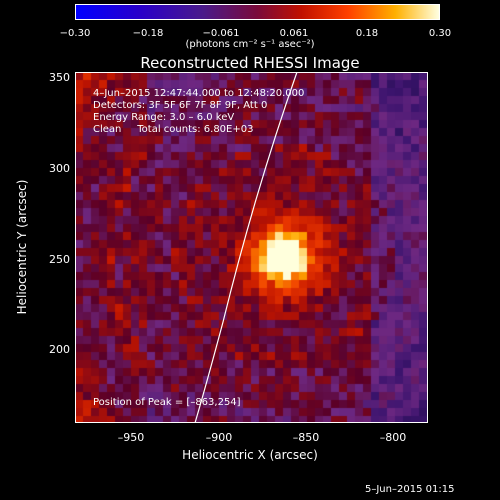 This screenshot has width=500, height=500. Describe the element at coordinates (219, 437) in the screenshot. I see `x-tick: –900` at that location.